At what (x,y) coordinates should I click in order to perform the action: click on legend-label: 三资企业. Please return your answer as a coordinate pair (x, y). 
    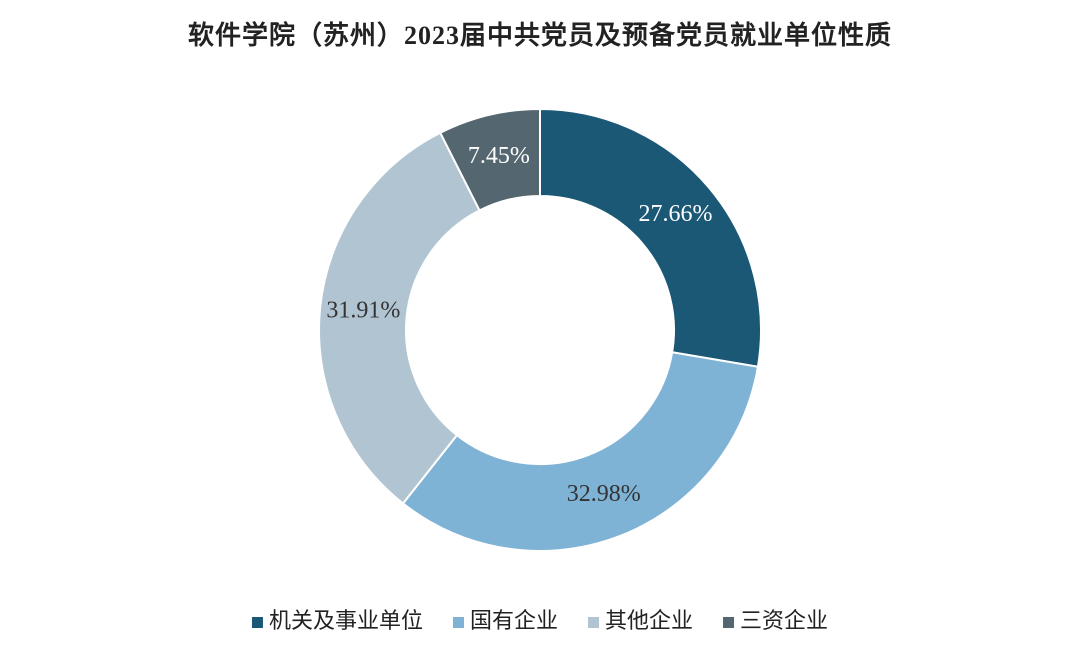
    Looking at the image, I should click on (784, 620).